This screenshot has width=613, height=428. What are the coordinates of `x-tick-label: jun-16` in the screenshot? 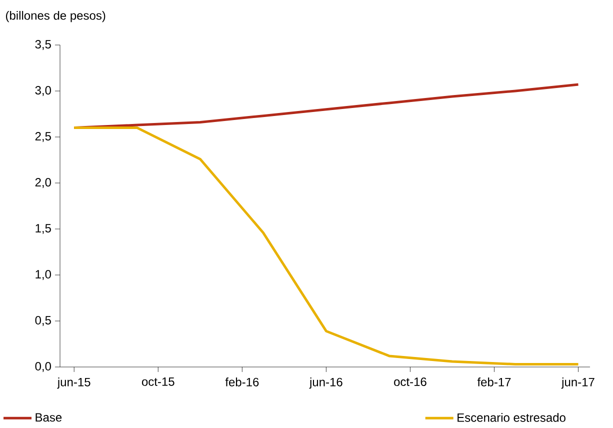 It's located at (325, 383).